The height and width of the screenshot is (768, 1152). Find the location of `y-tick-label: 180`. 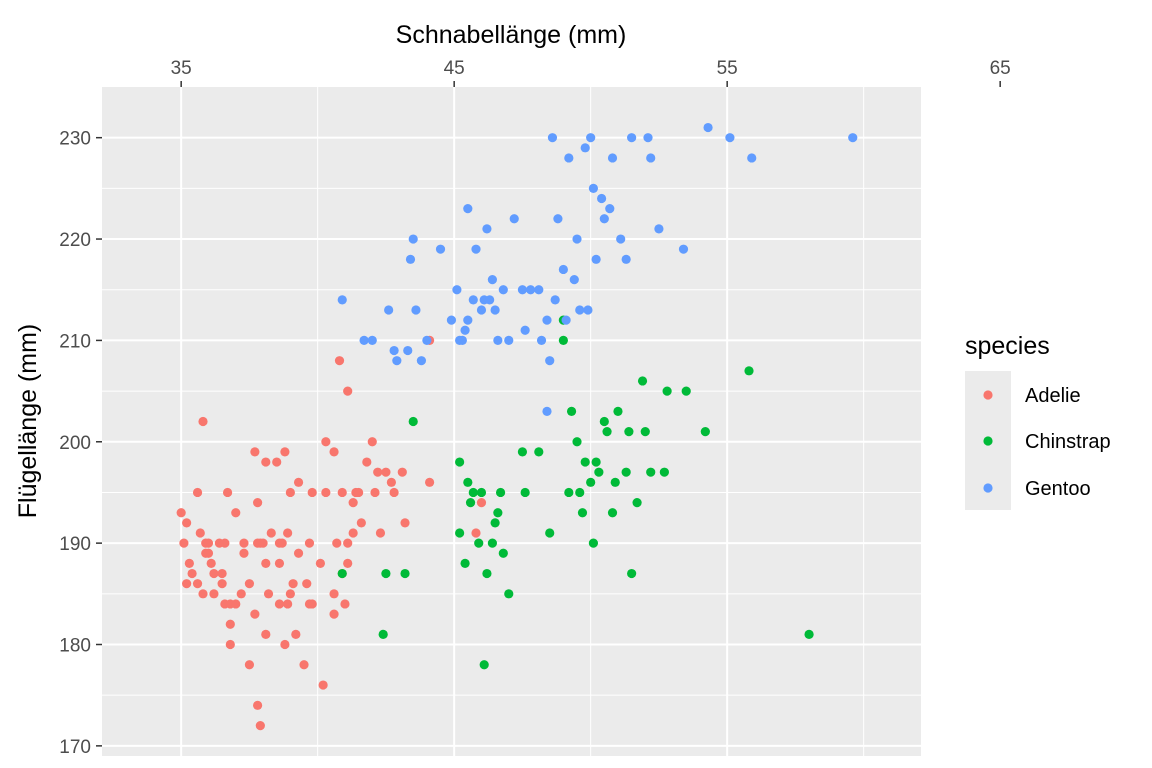

y-tick-label: 180 is located at coordinates (75, 646).